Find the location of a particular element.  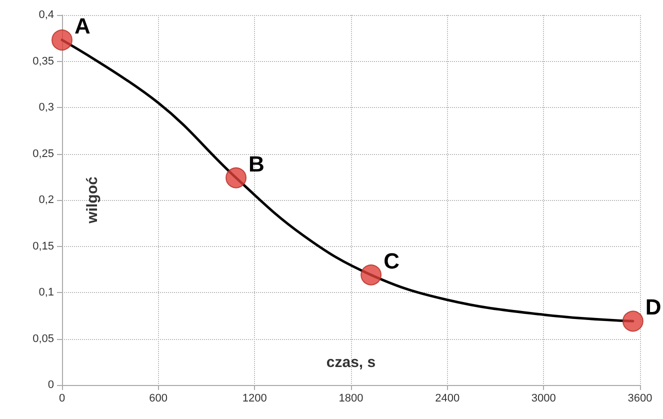

y-tick-label: 0,05 is located at coordinates (43, 338).